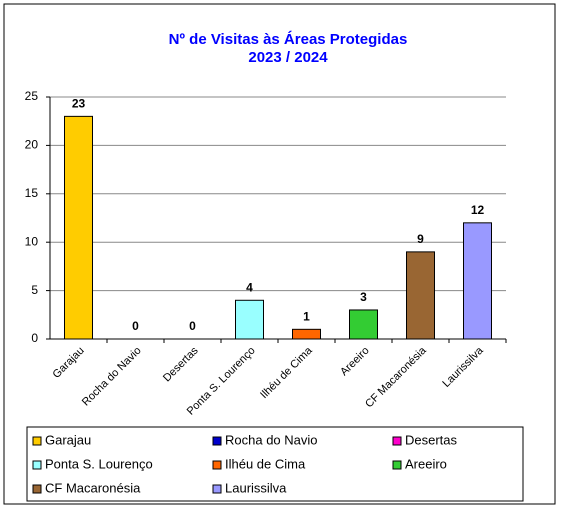 The width and height of the screenshot is (570, 508). Describe the element at coordinates (288, 57) in the screenshot. I see `chart-subtitle: 2023 / 2024` at that location.